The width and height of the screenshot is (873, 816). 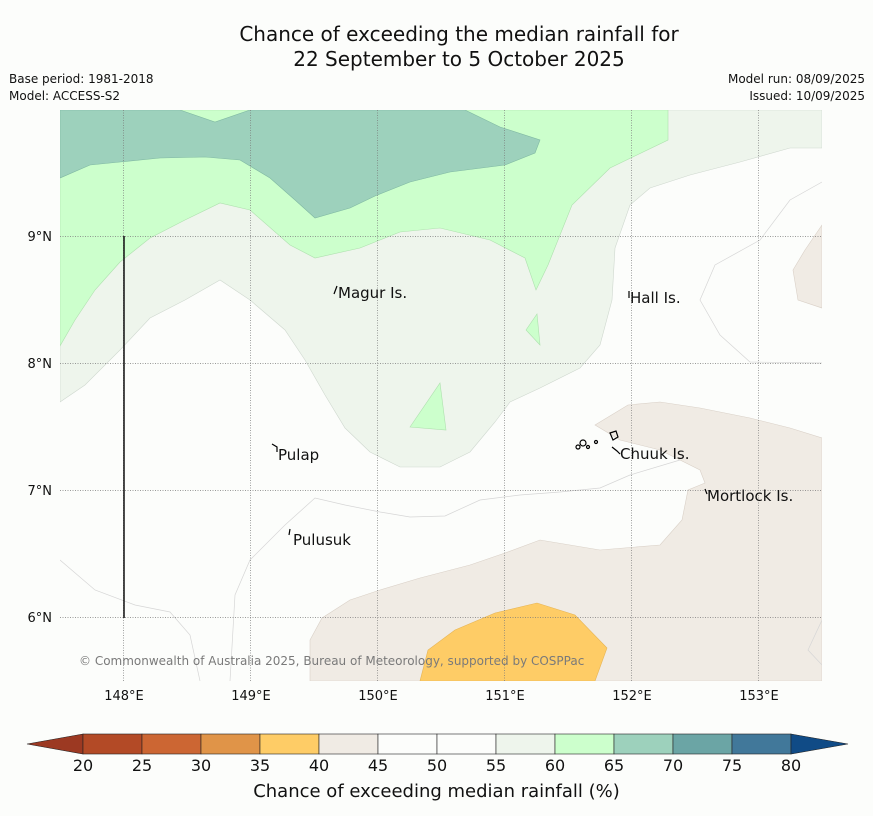 What do you see at coordinates (598, 442) in the screenshot?
I see `island-chuuk` at bounding box center [598, 442].